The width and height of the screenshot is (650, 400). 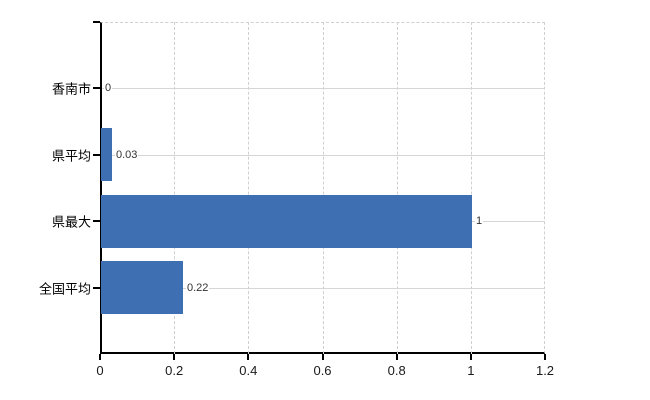 I want to click on x-axis-tick-label: 0.2, so click(x=174, y=370).